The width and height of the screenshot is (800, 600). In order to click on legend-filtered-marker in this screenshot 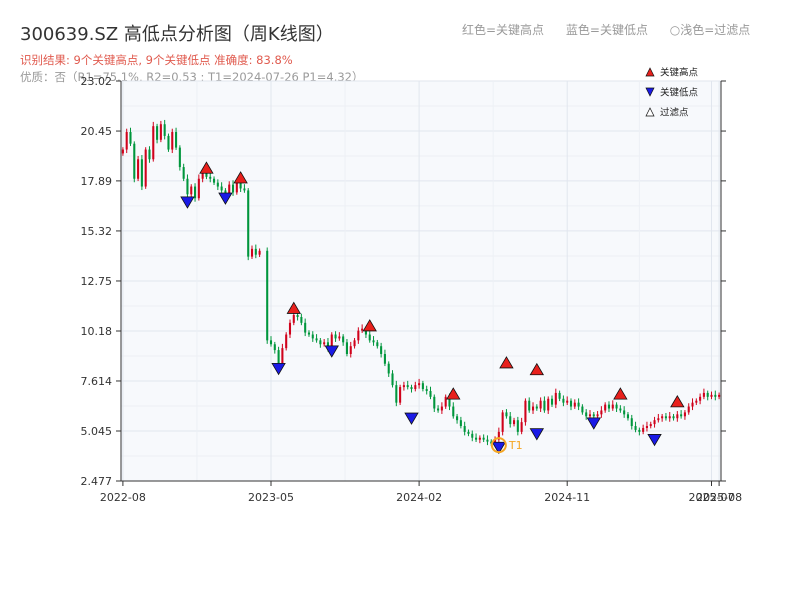, I will do `click(650, 112)`.